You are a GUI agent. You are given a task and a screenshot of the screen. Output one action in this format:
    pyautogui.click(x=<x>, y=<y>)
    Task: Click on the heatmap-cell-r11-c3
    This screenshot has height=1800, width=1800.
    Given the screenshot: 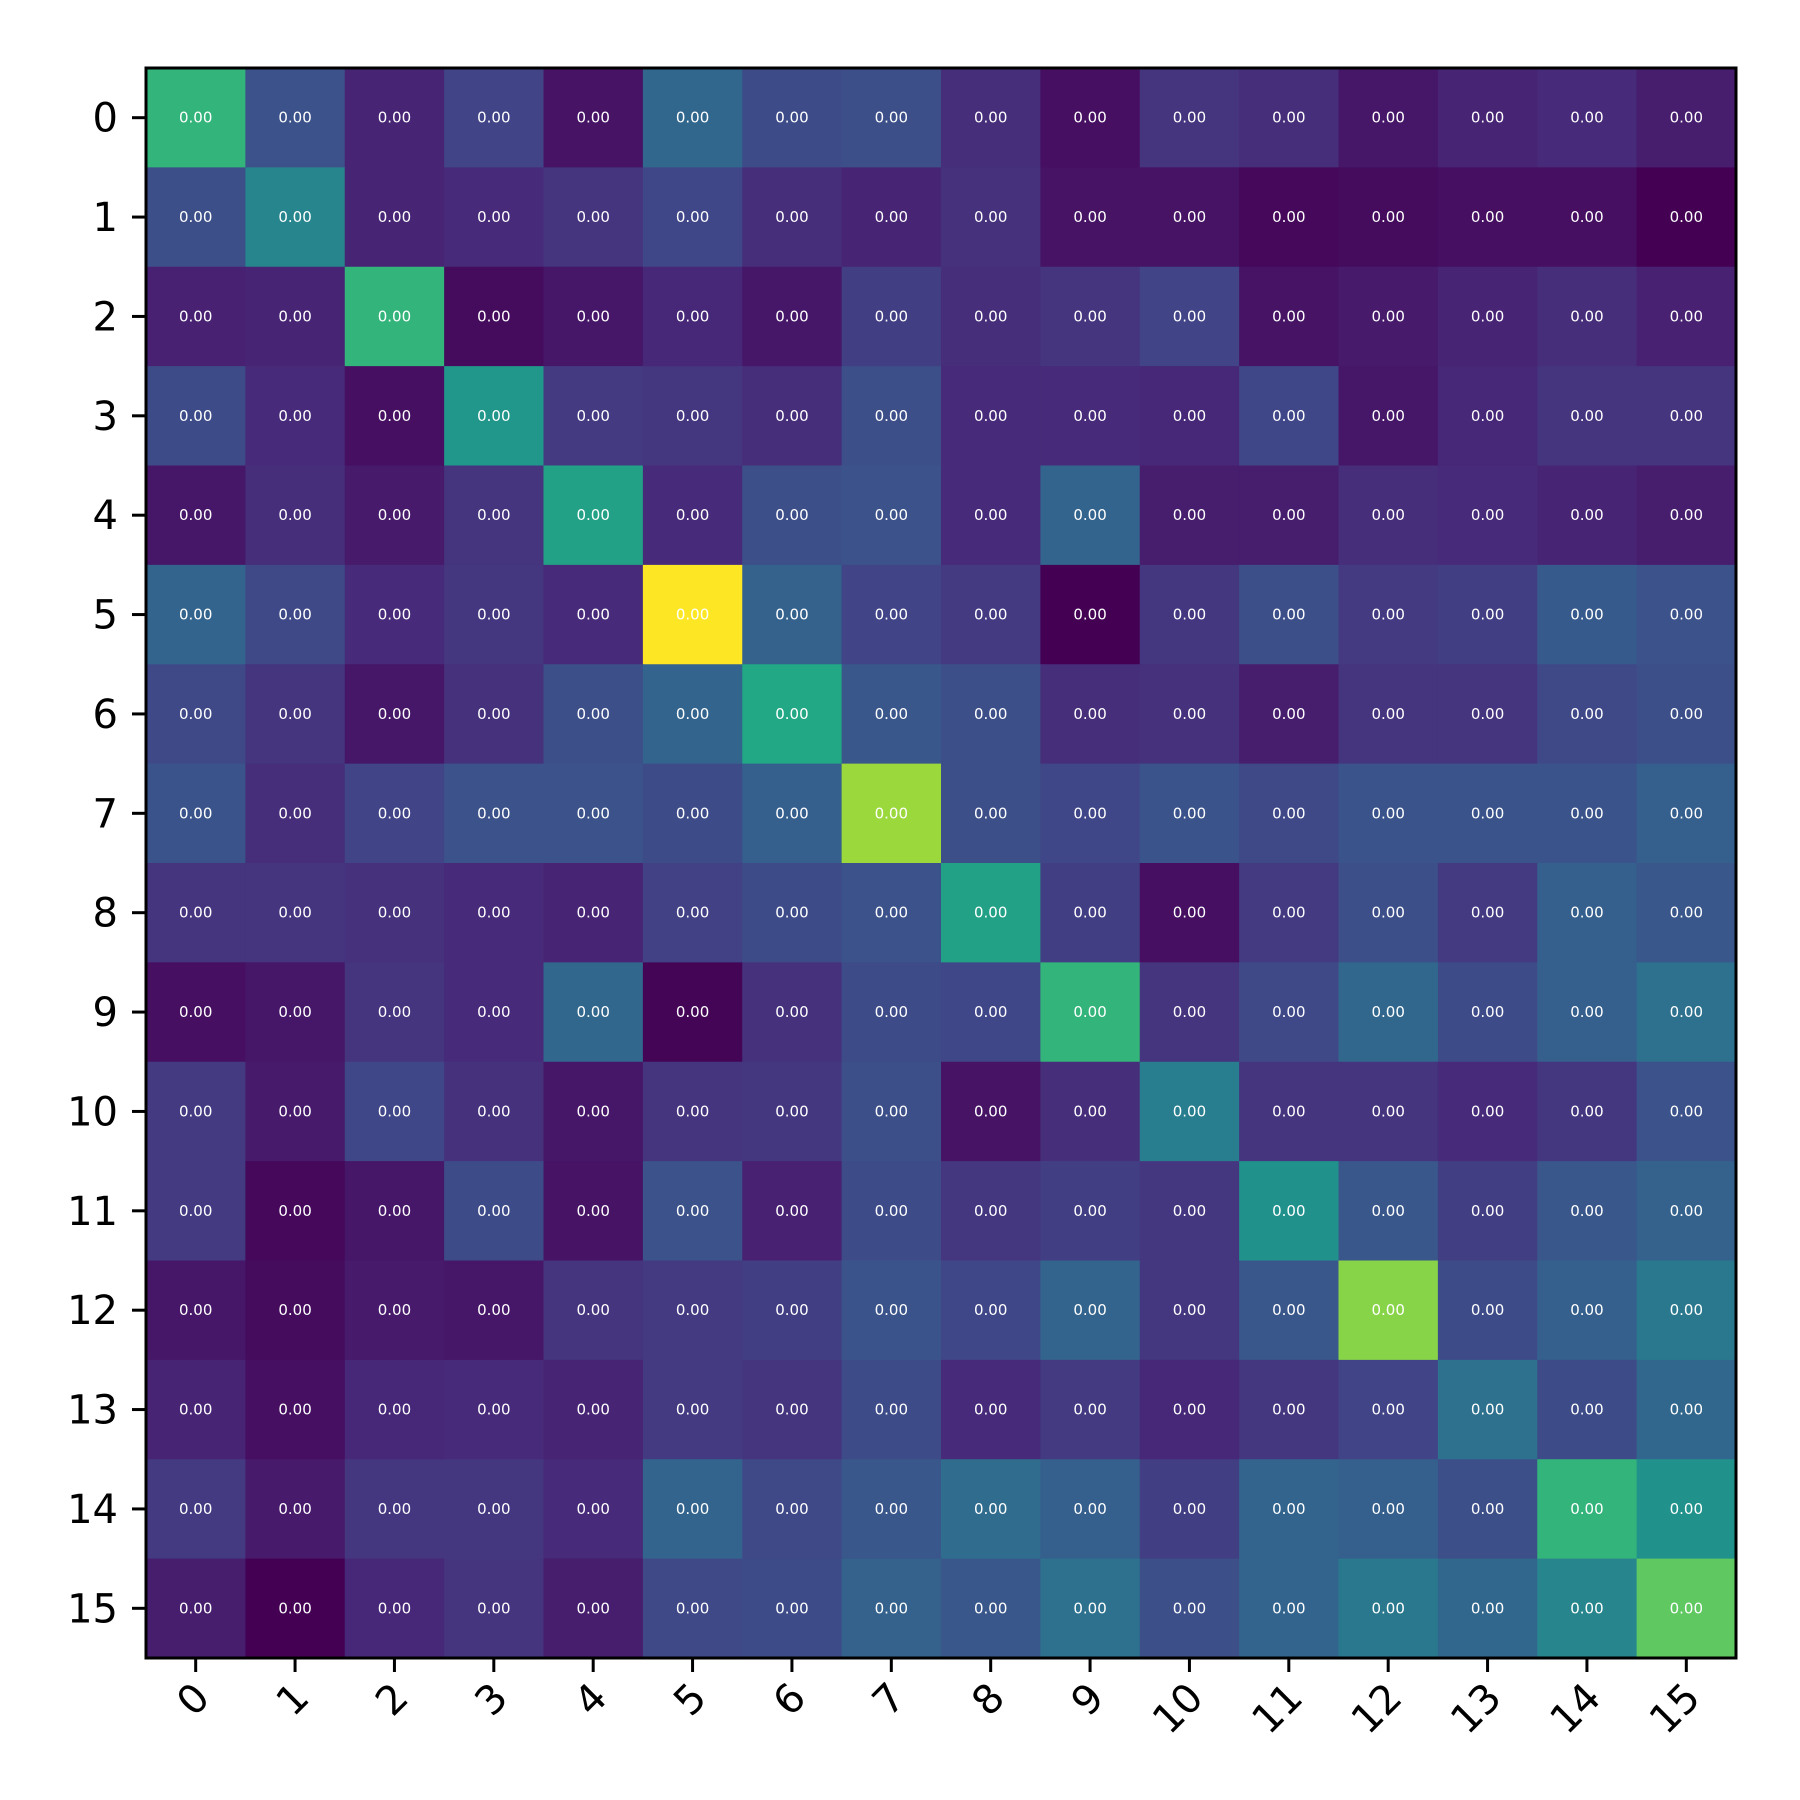 What is the action you would take?
    pyautogui.click(x=494, y=1211)
    